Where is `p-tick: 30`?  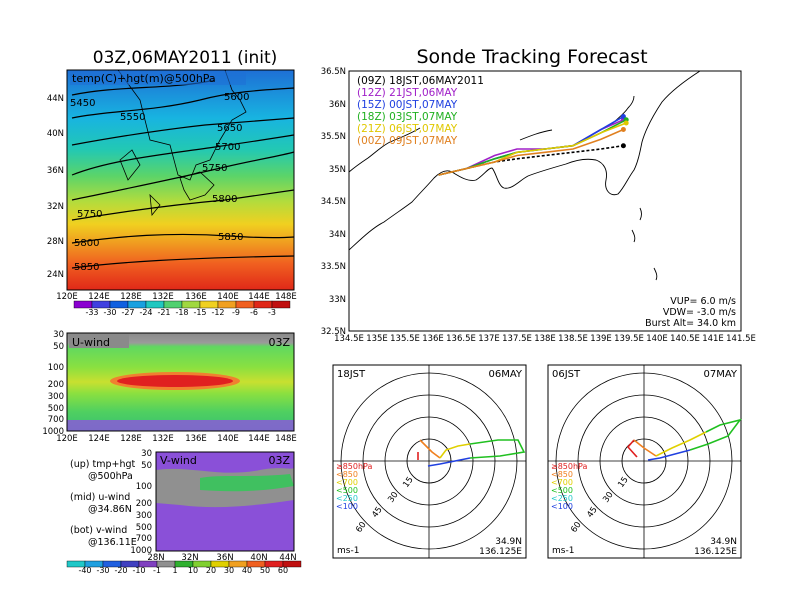
p-tick: 30 is located at coordinates (146, 454).